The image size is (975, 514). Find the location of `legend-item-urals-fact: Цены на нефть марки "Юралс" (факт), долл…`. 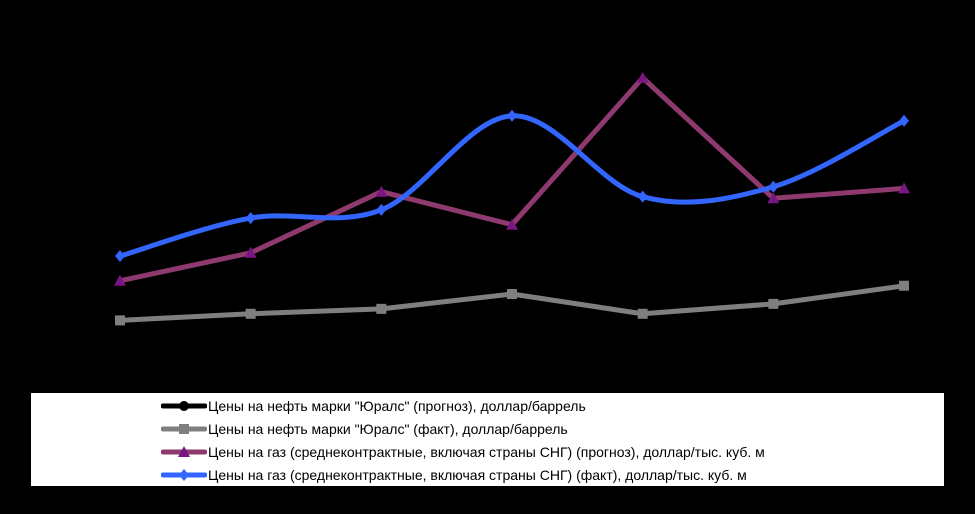

legend-item-urals-fact: Цены на нефть марки "Юралс" (факт), долл… is located at coordinates (364, 428).